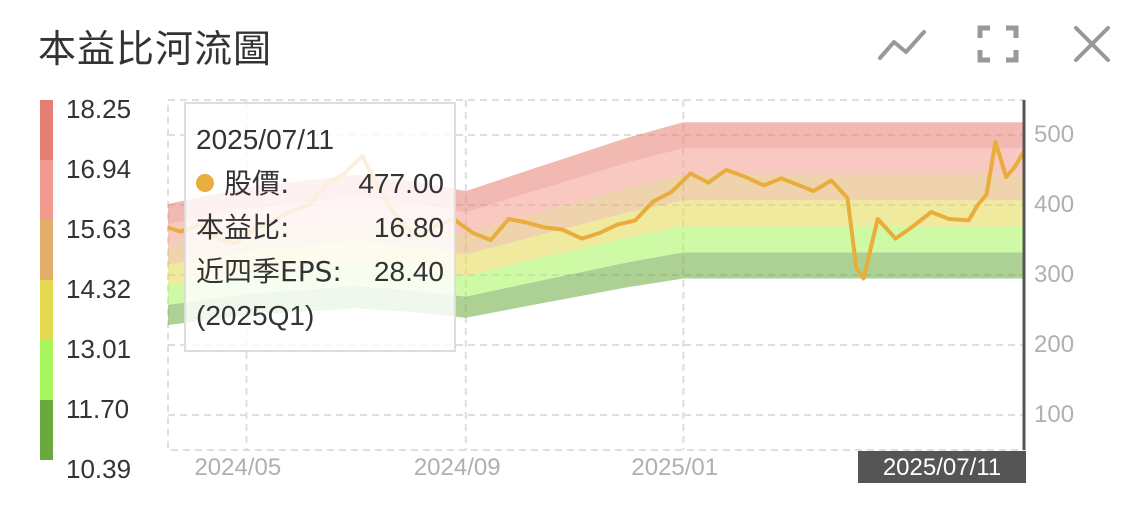 This screenshot has width=1140, height=513. I want to click on tooltip-pe-row: 本益比: 16.80, so click(320, 228).